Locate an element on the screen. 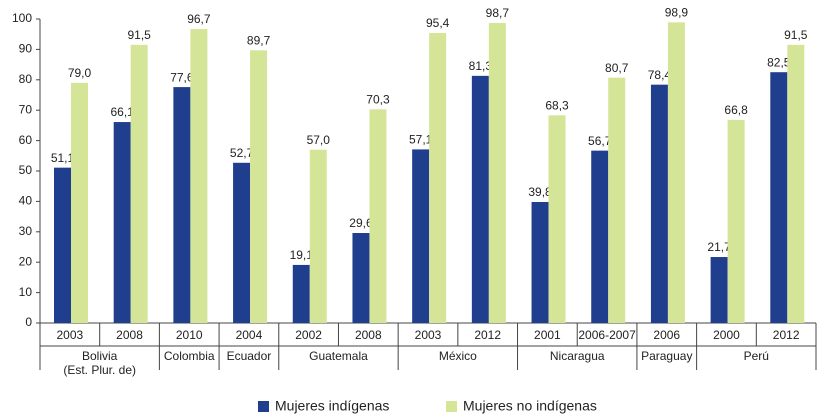 Image resolution: width=821 pixels, height=419 pixels. value-label: 57,0 is located at coordinates (319, 140).